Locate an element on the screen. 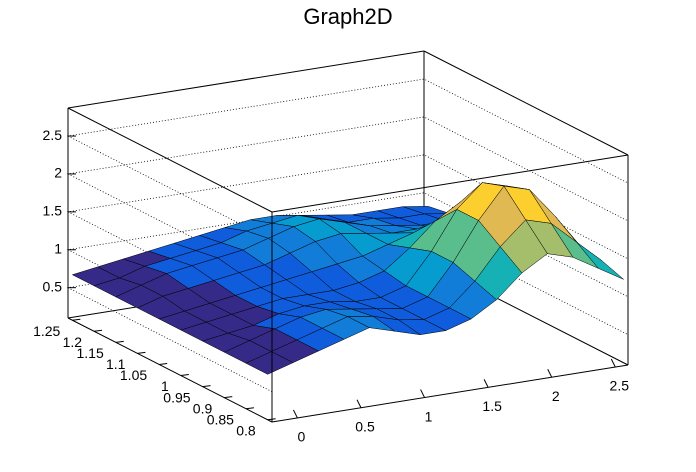  y-tick-label: 1.05 is located at coordinates (133, 375).